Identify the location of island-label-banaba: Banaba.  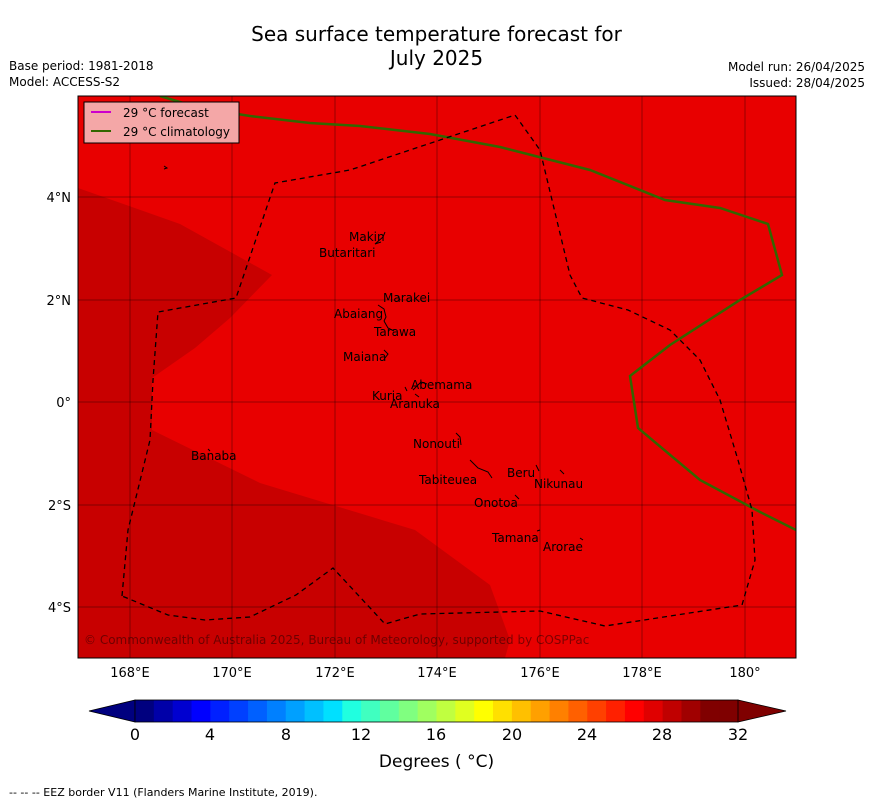
(214, 456).